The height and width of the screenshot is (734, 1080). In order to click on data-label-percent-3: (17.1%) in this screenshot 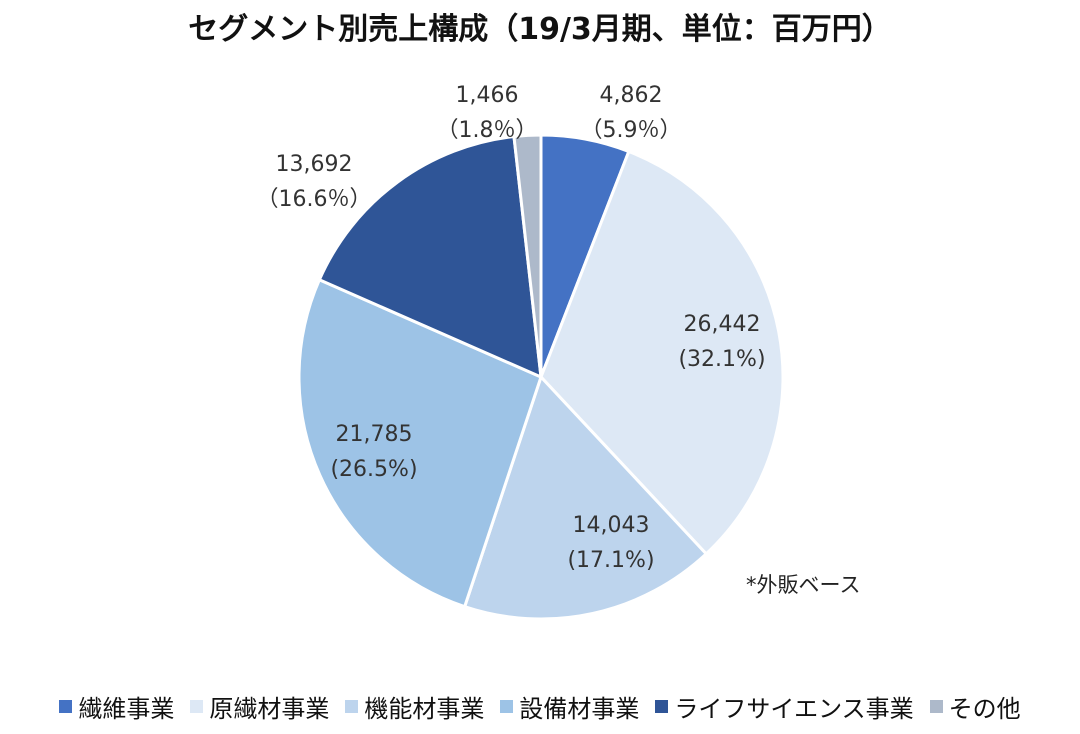, I will do `click(610, 560)`.